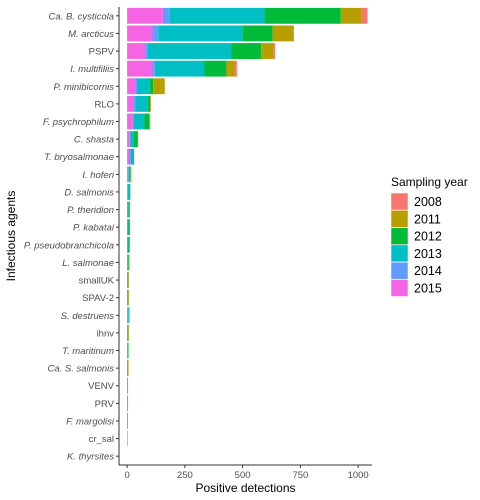 This screenshot has width=480, height=500. What do you see at coordinates (98, 298) in the screenshot?
I see `y-tick-label: SPAV-2` at bounding box center [98, 298].